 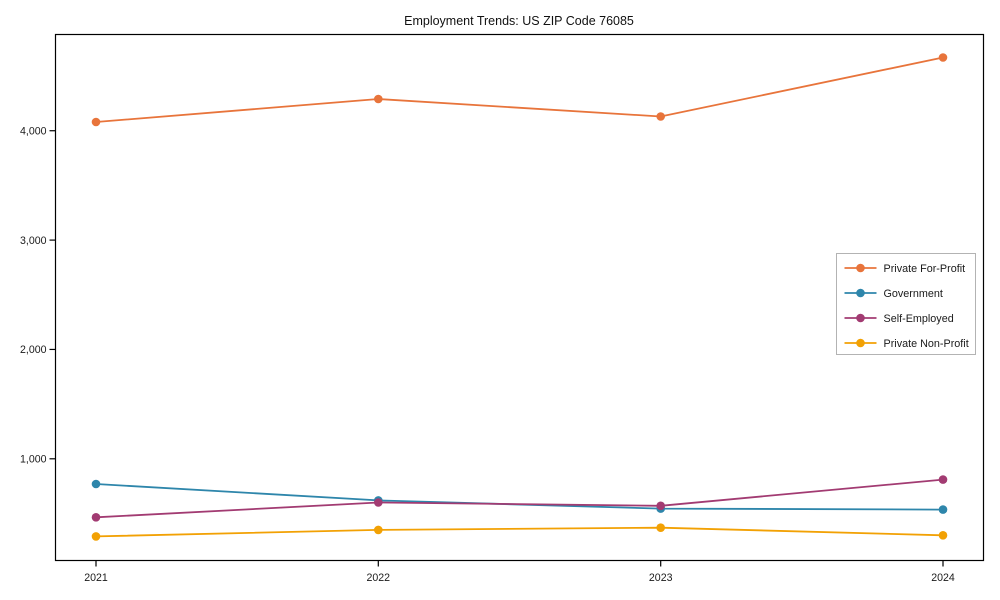 What do you see at coordinates (919, 319) in the screenshot?
I see `legend-label-self-employed: Self-Employed` at bounding box center [919, 319].